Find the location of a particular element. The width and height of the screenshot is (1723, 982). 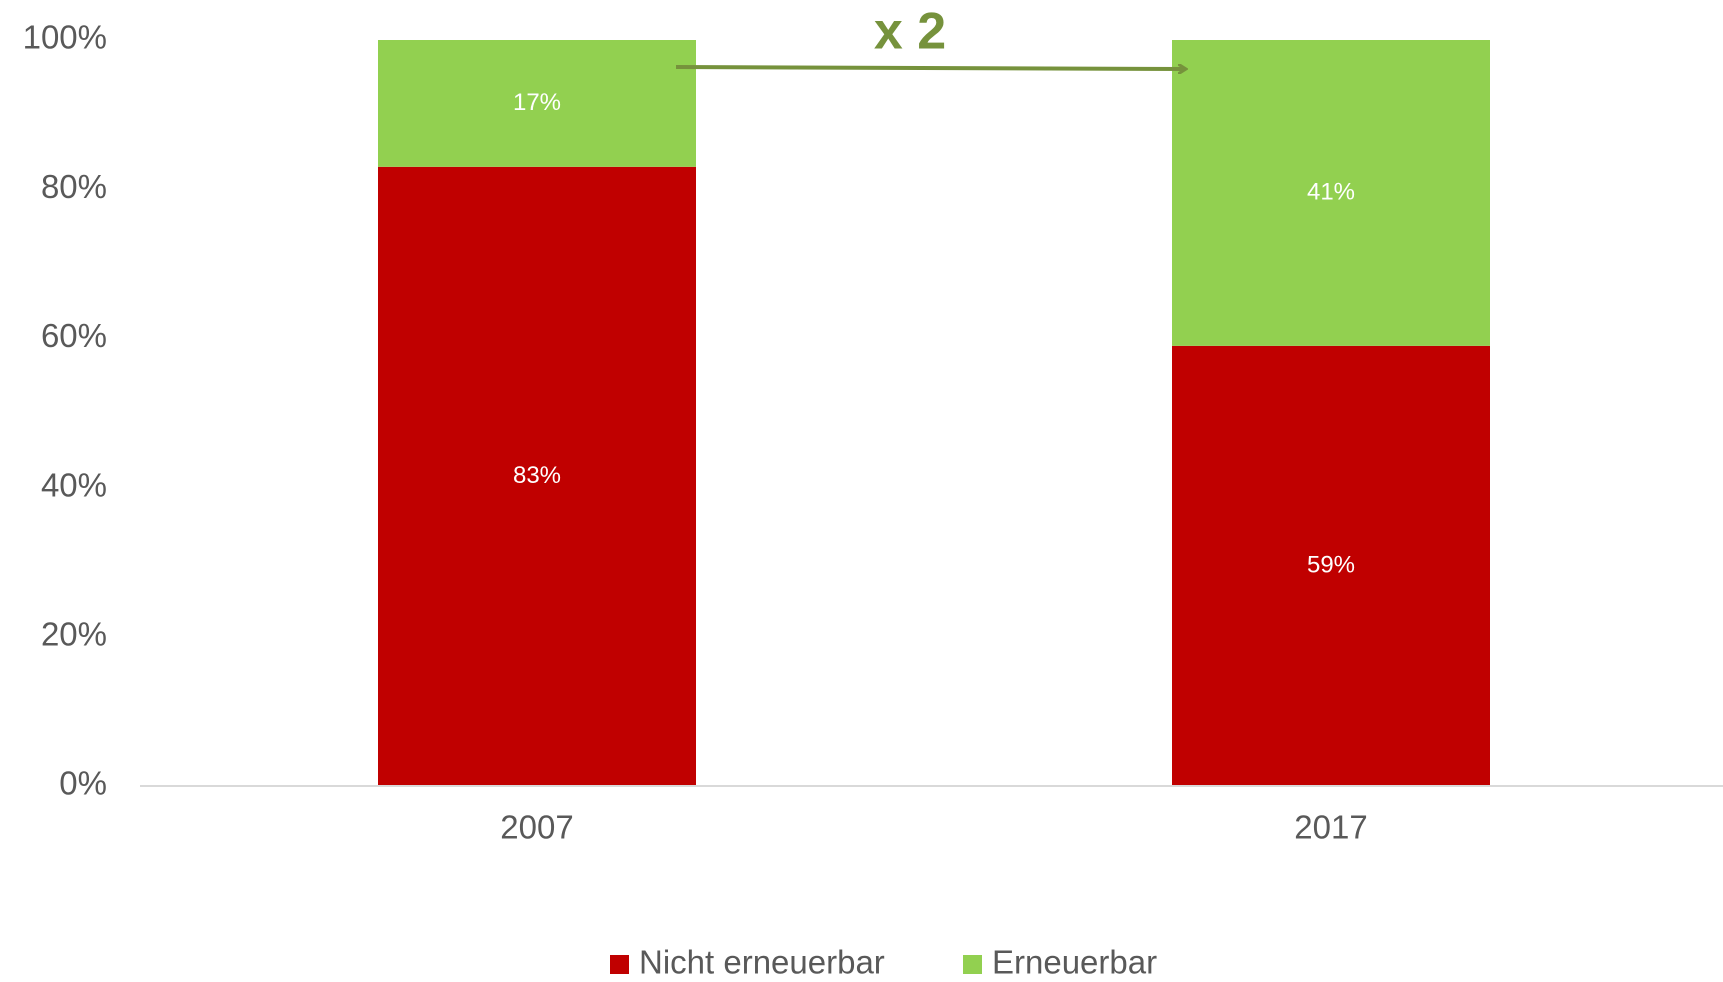

data-label: 59% is located at coordinates (1331, 564).